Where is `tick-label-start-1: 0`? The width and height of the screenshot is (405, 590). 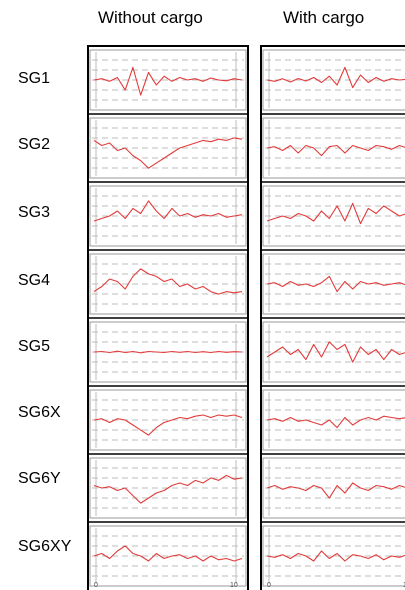 tick-label-start-1: 0 is located at coordinates (269, 585).